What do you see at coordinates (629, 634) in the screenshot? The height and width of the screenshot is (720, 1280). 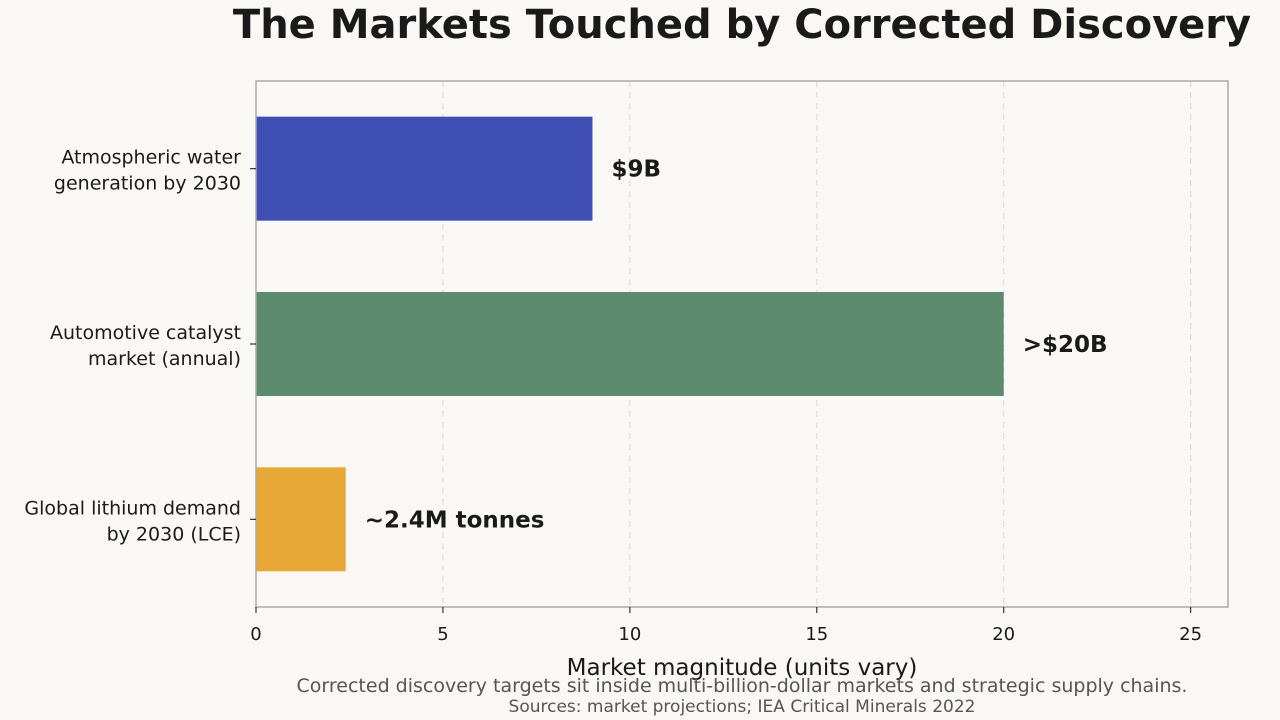 I see `x-tick-label: 10` at bounding box center [629, 634].